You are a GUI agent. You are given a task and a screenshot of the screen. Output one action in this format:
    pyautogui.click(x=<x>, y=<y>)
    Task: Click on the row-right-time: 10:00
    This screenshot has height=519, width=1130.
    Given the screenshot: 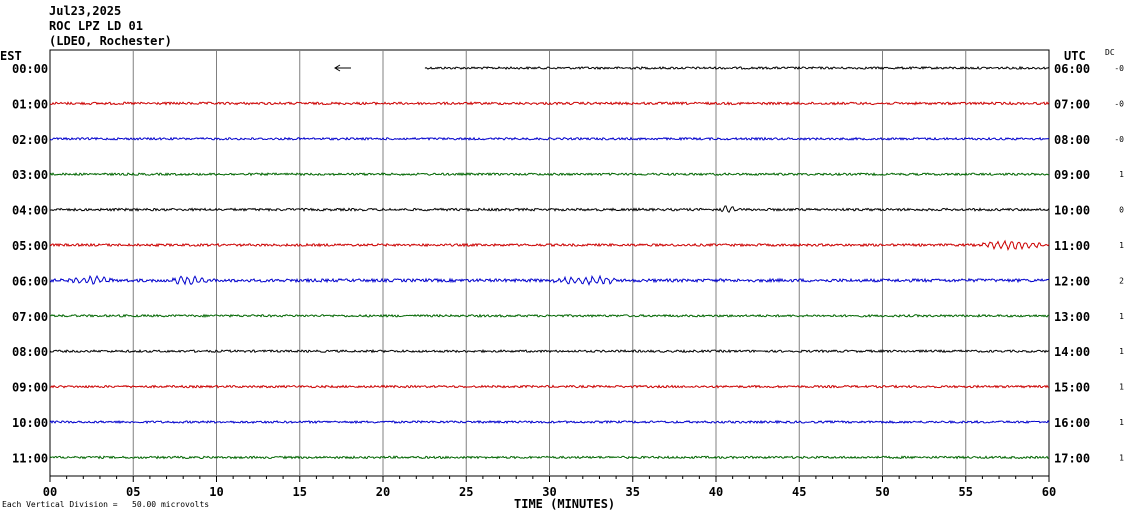 What is the action you would take?
    pyautogui.click(x=1072, y=211)
    